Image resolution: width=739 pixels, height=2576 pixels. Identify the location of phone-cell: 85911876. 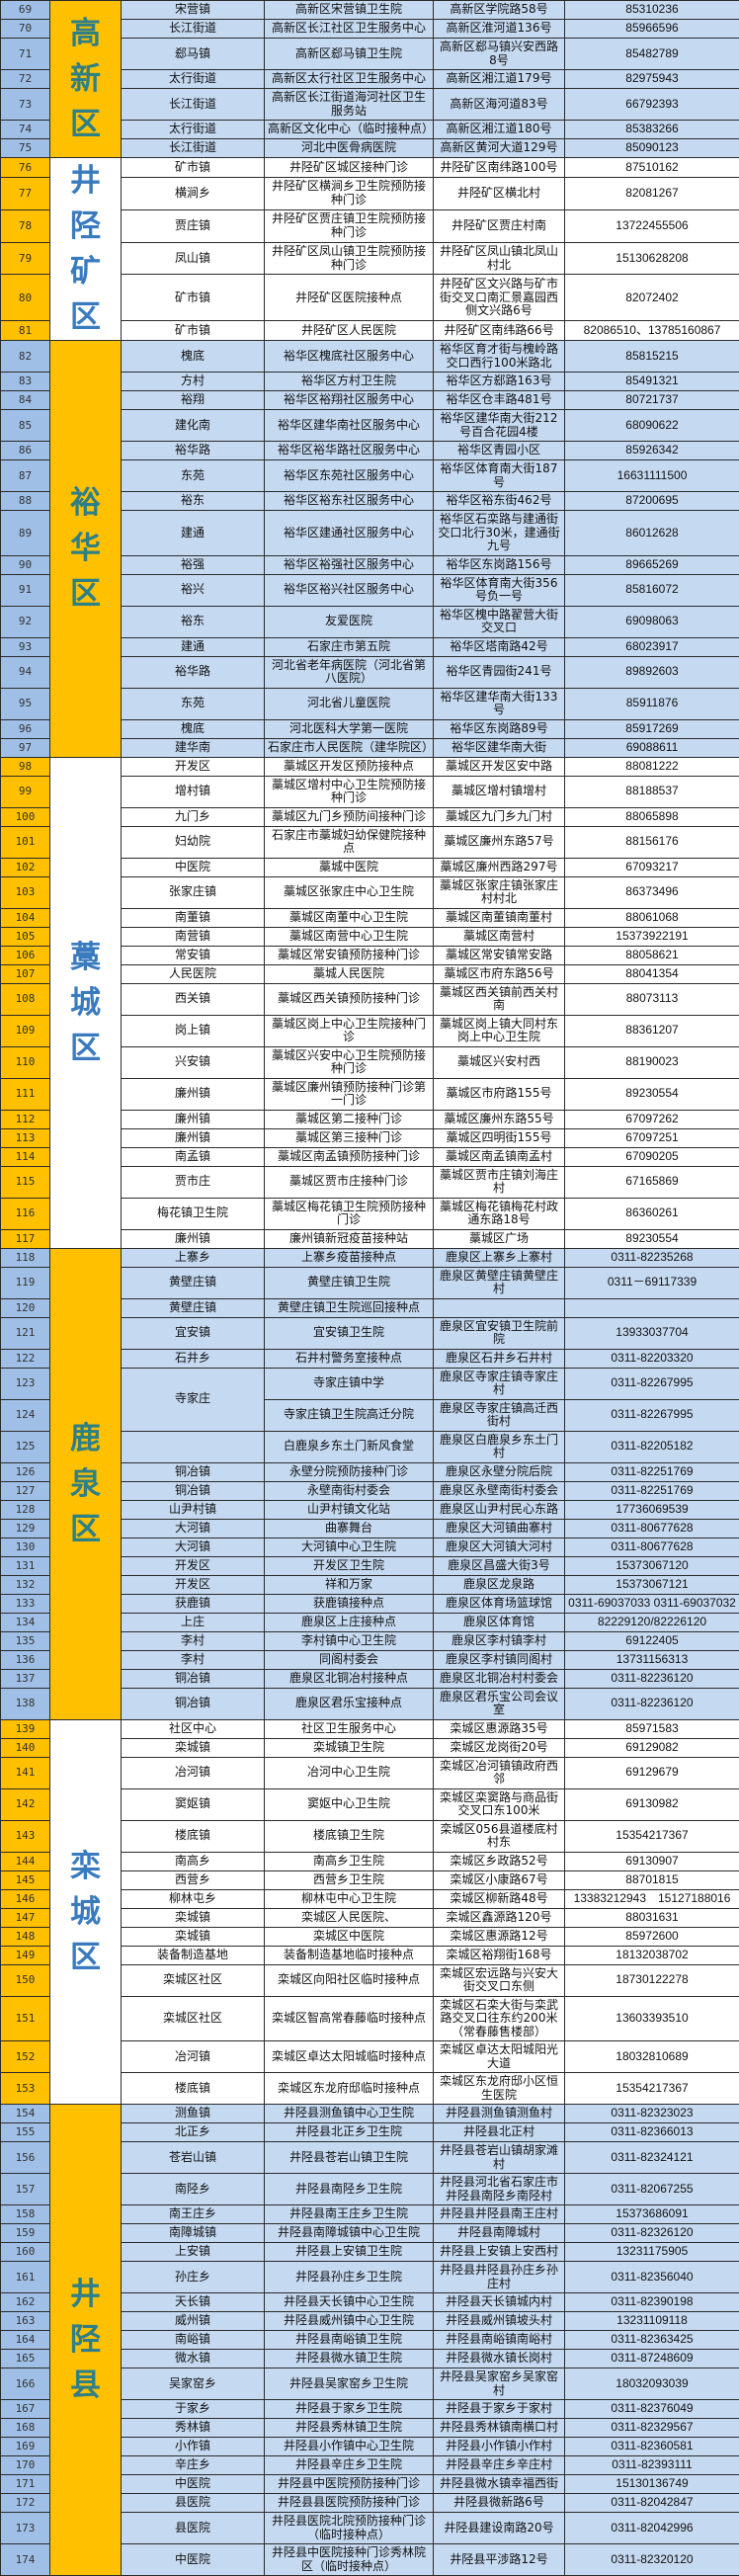
(652, 703).